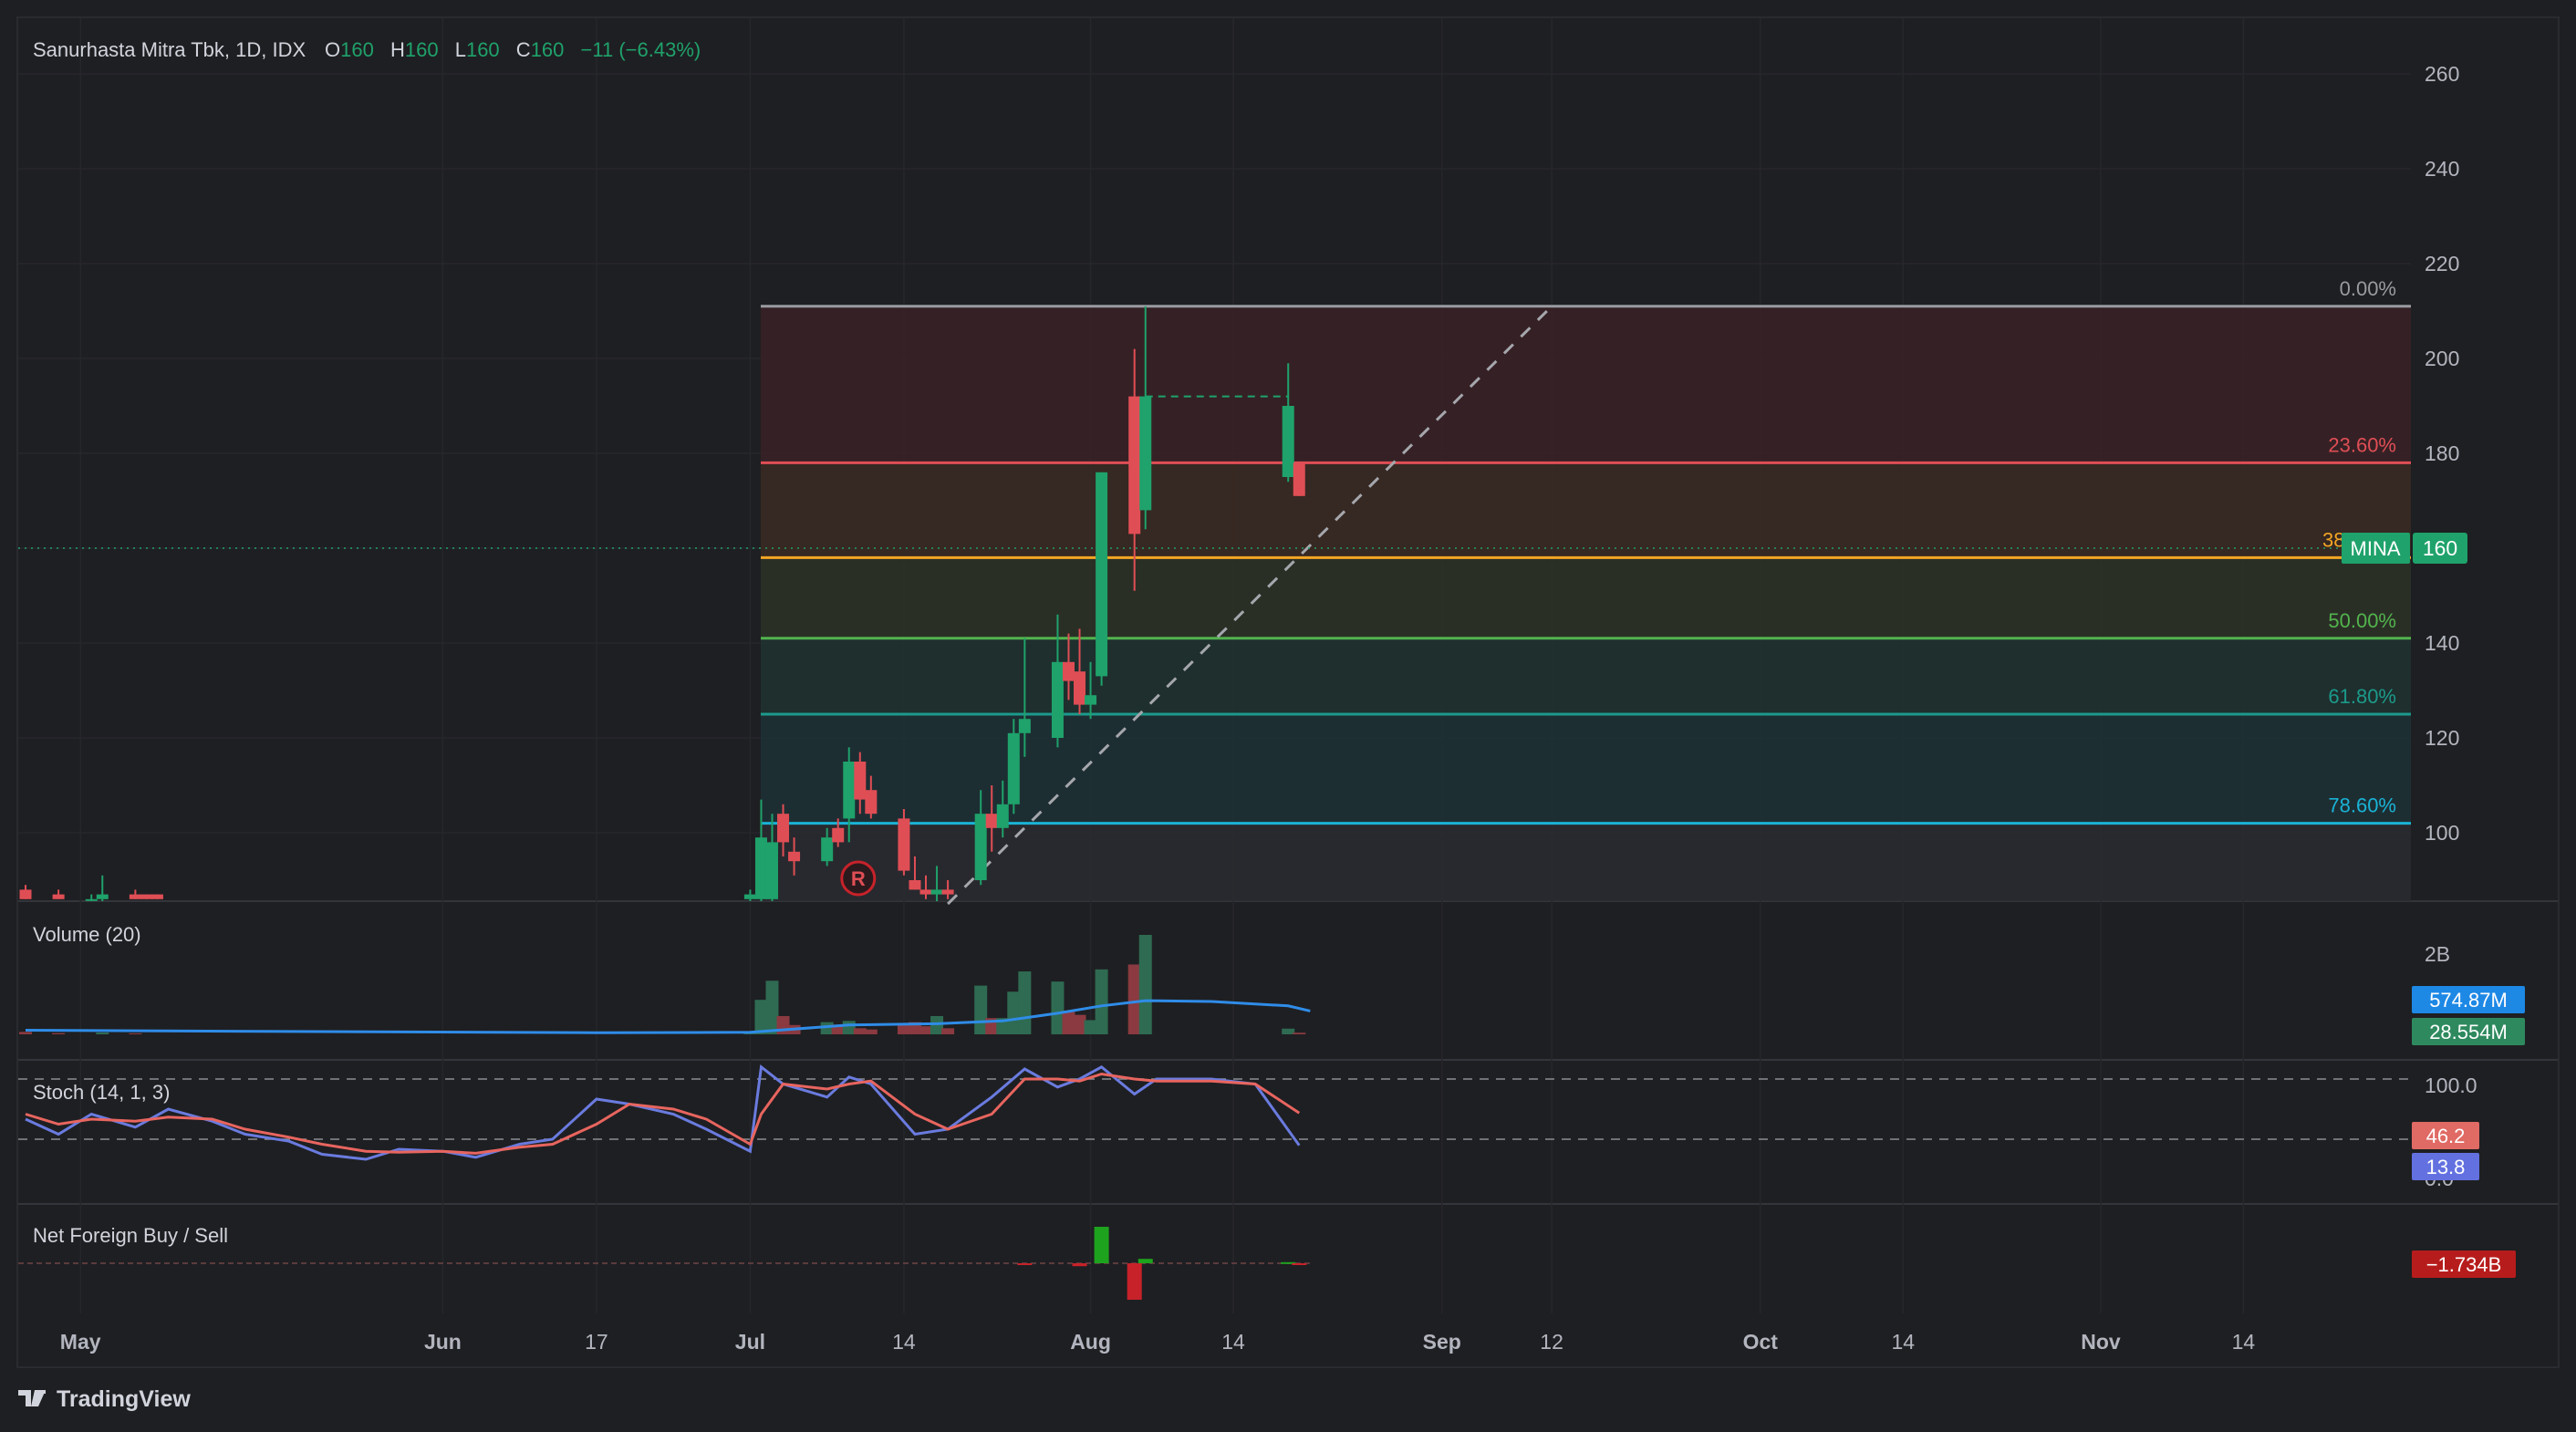 This screenshot has width=2576, height=1432. Describe the element at coordinates (443, 1342) in the screenshot. I see `x-axis-tick-label: Jun` at that location.